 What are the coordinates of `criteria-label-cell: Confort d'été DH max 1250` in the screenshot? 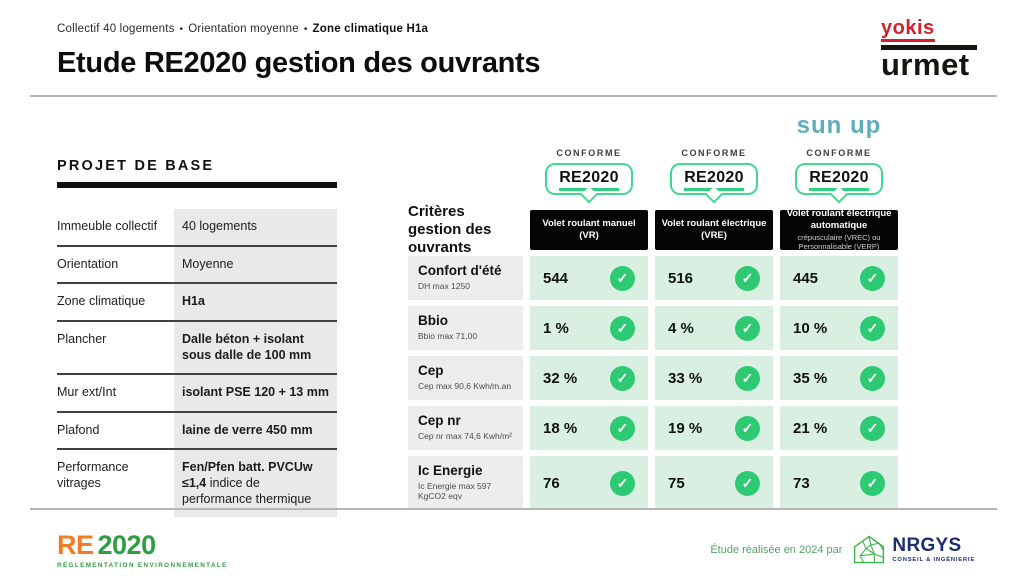 It's located at (465, 278).